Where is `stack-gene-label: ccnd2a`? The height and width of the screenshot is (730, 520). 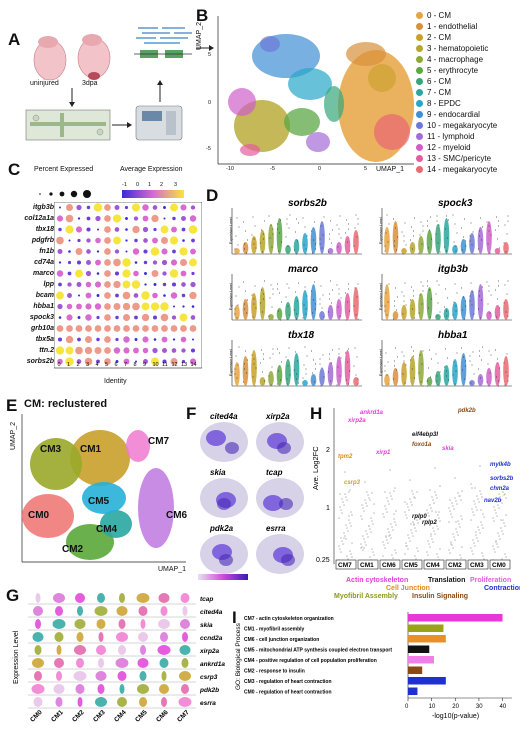
stack-gene-label: ccnd2a is located at coordinates (211, 638).